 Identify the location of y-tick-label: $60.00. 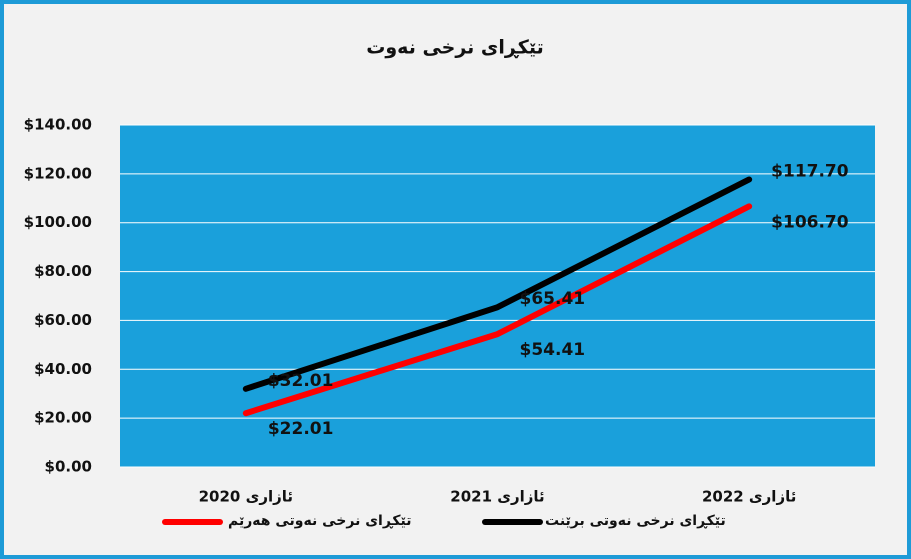
(63, 320).